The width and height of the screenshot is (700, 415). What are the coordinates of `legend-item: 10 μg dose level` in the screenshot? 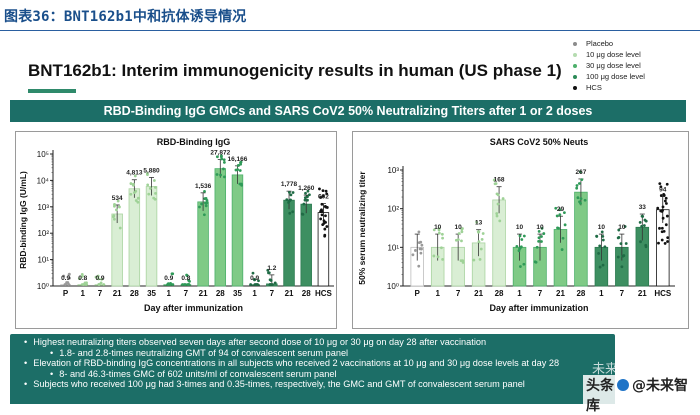 It's located at (609, 54).